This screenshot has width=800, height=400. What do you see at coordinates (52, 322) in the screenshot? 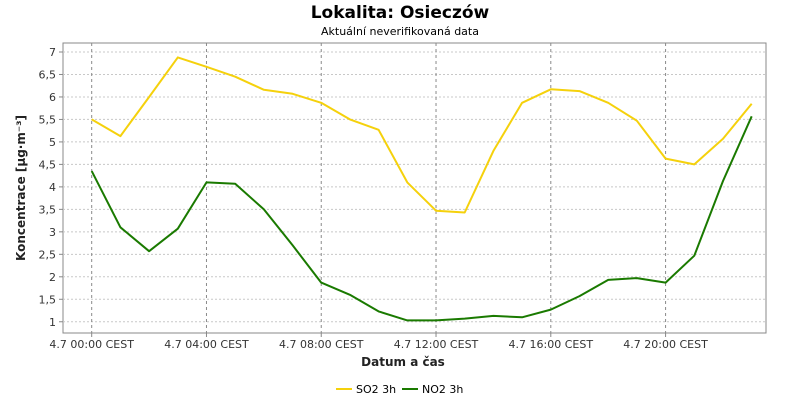
I see `y-tick-label: 1` at bounding box center [52, 322].